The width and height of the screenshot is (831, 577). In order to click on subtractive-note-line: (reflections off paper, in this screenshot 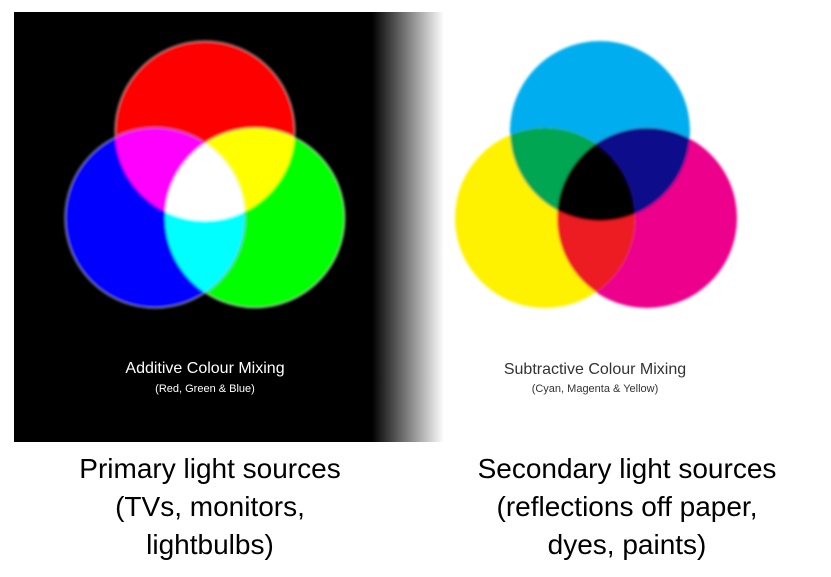, I will do `click(627, 506)`.